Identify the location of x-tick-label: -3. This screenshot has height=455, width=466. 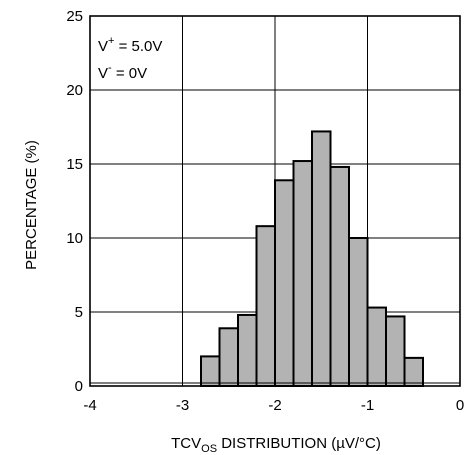
(182, 405).